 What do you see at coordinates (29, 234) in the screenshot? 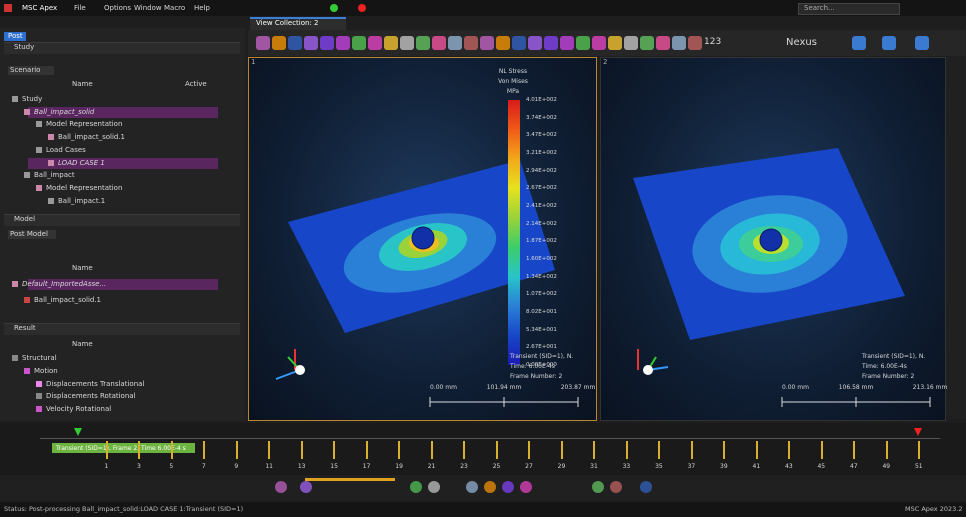
I see `dropdown-label: Post Model` at bounding box center [29, 234].